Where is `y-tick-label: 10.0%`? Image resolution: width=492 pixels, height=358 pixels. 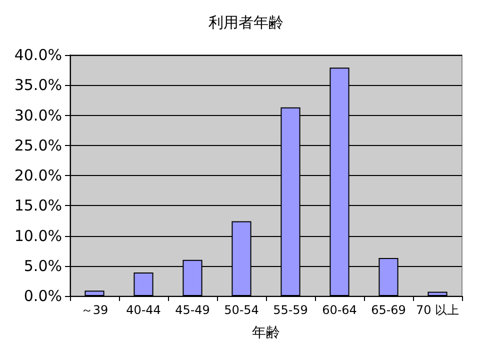 y-tick-label: 10.0% is located at coordinates (38, 235).